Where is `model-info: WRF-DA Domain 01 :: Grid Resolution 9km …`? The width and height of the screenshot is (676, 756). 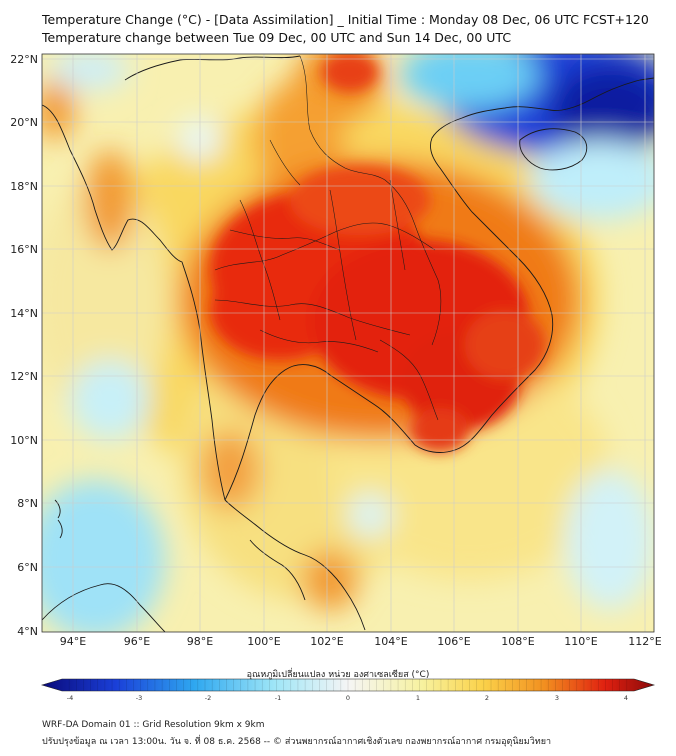
model-info: WRF-DA Domain 01 :: Grid Resolution 9km … is located at coordinates (153, 725).